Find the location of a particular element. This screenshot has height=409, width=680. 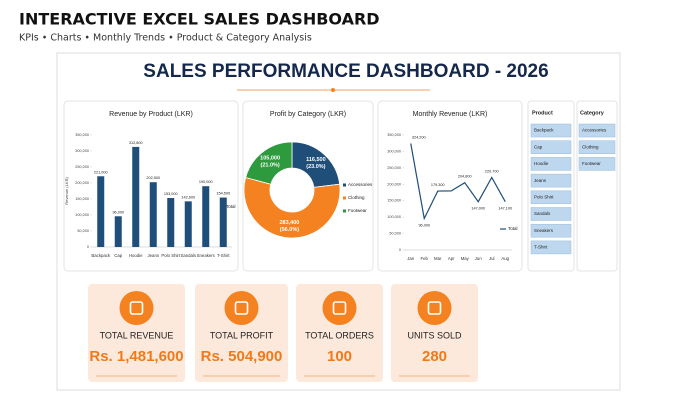

data-label: 190,000 is located at coordinates (206, 182).